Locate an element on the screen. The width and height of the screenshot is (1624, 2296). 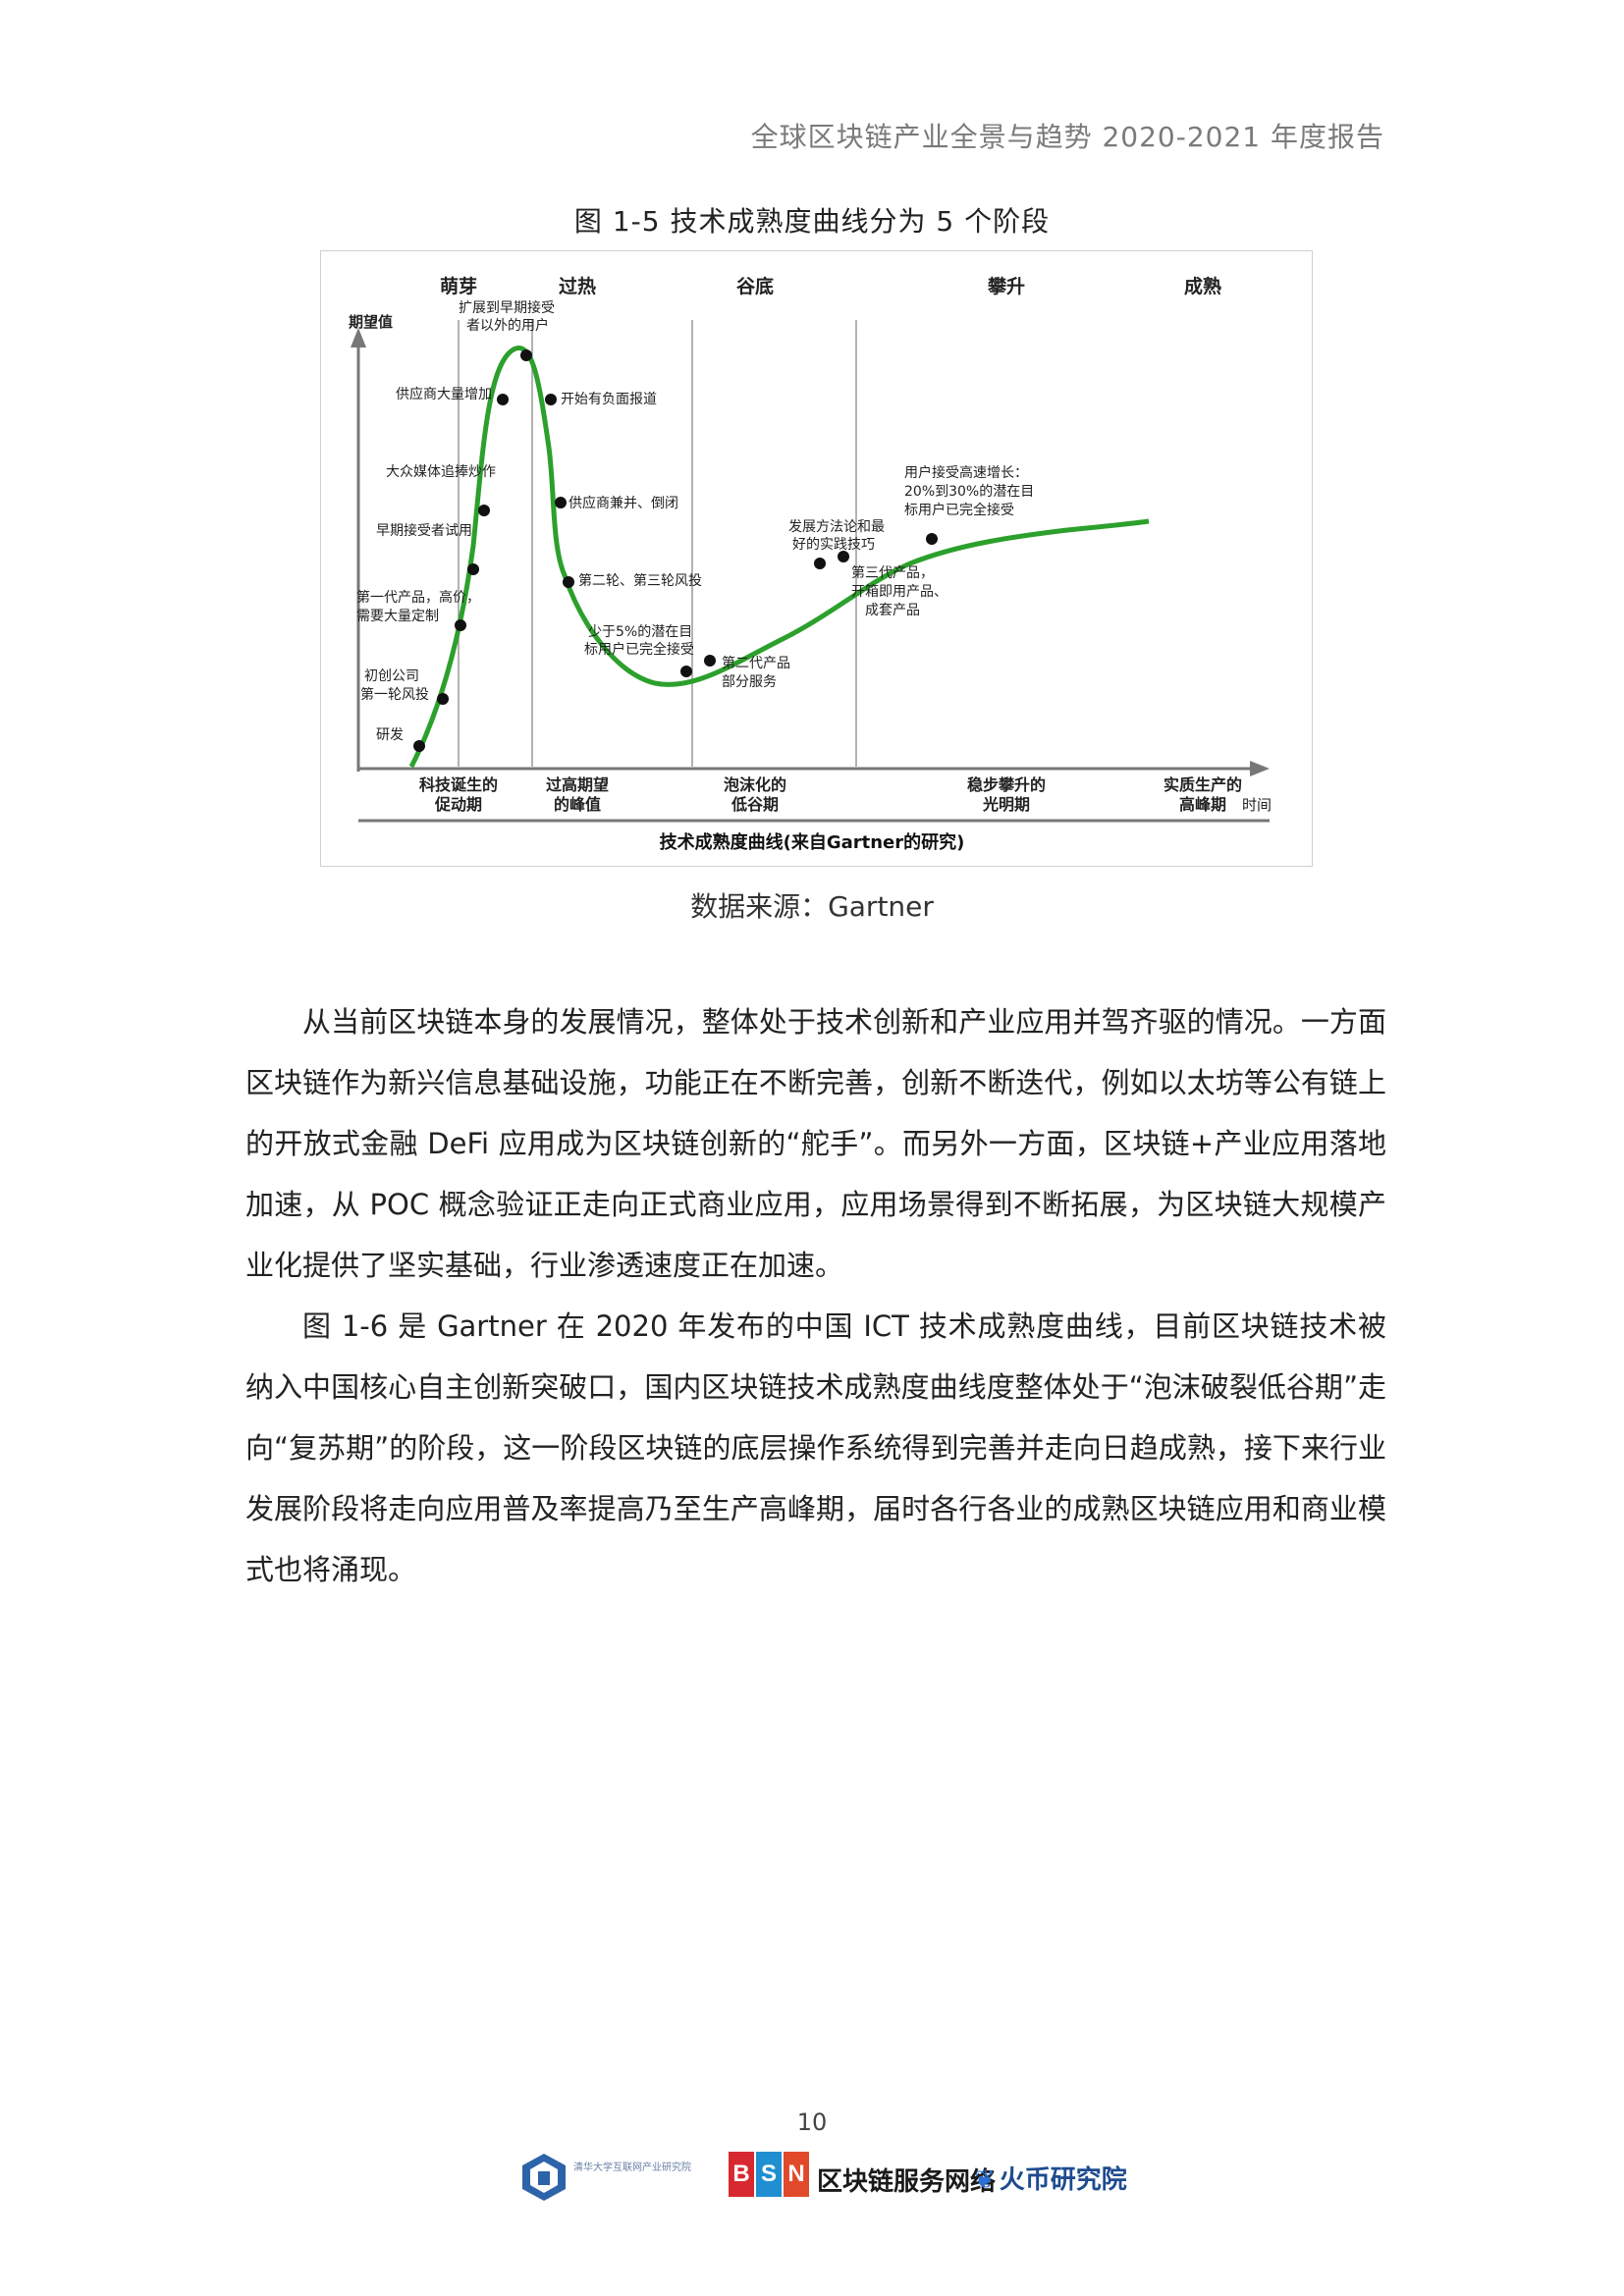
phase-label-bottom: 促动期 is located at coordinates (458, 804).